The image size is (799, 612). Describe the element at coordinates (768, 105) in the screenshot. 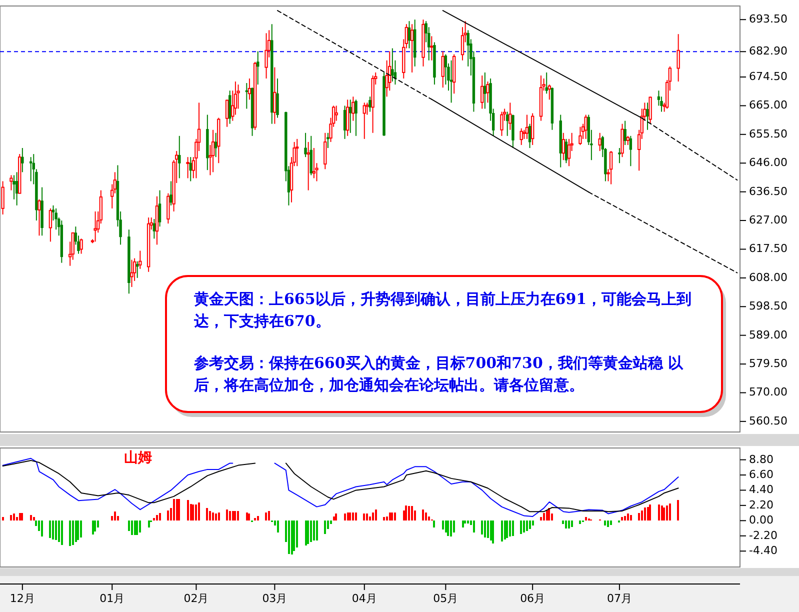

I see `y-tick-label: 665.00` at that location.